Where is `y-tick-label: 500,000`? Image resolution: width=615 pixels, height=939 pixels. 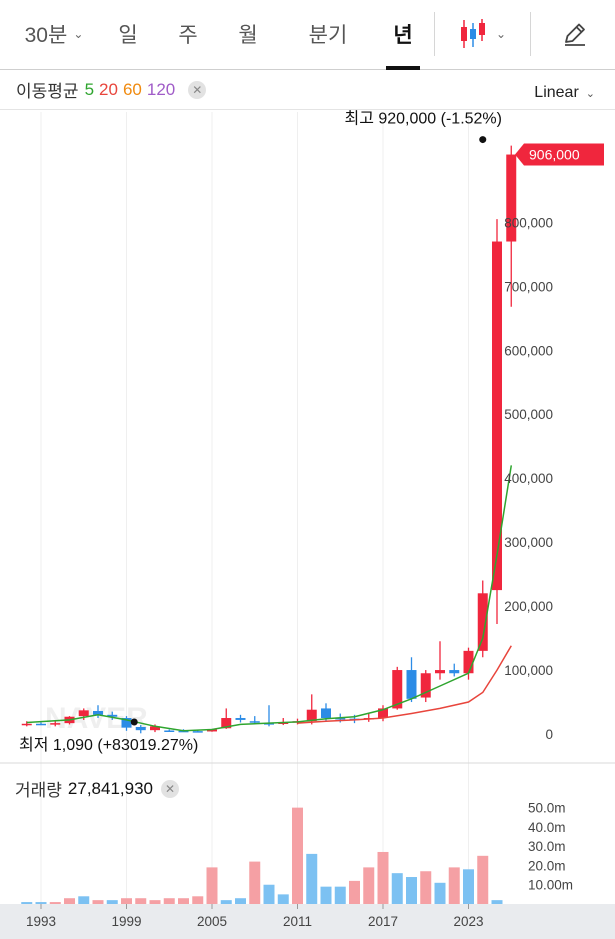 y-tick-label: 500,000 is located at coordinates (528, 414).